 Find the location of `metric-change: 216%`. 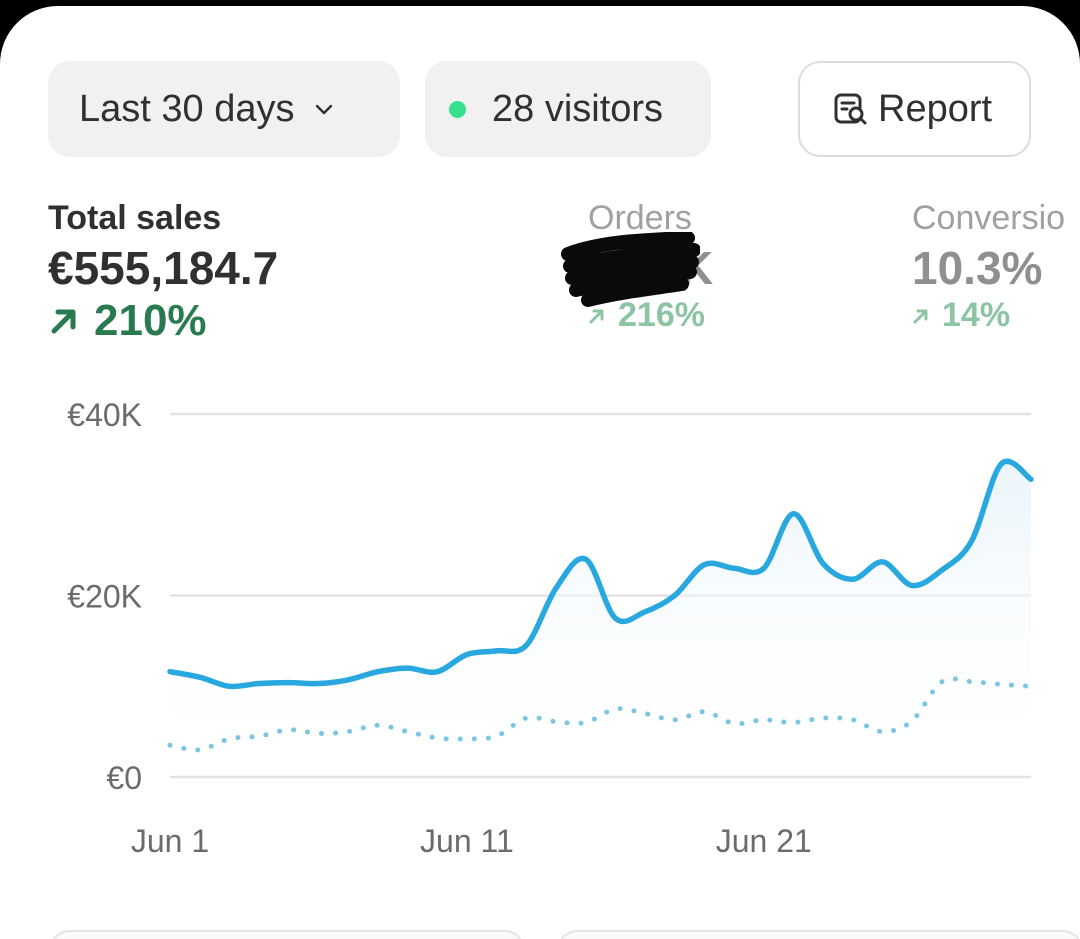

metric-change: 216% is located at coordinates (650, 315).